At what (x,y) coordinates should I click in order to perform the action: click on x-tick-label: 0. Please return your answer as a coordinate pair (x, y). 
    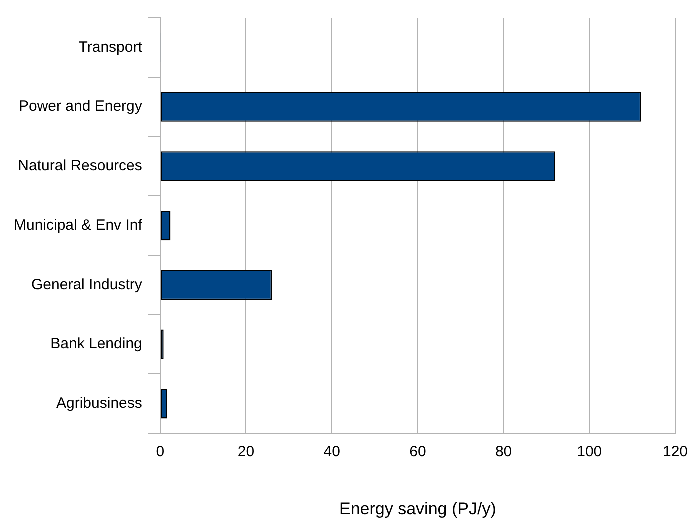
    Looking at the image, I should click on (160, 452).